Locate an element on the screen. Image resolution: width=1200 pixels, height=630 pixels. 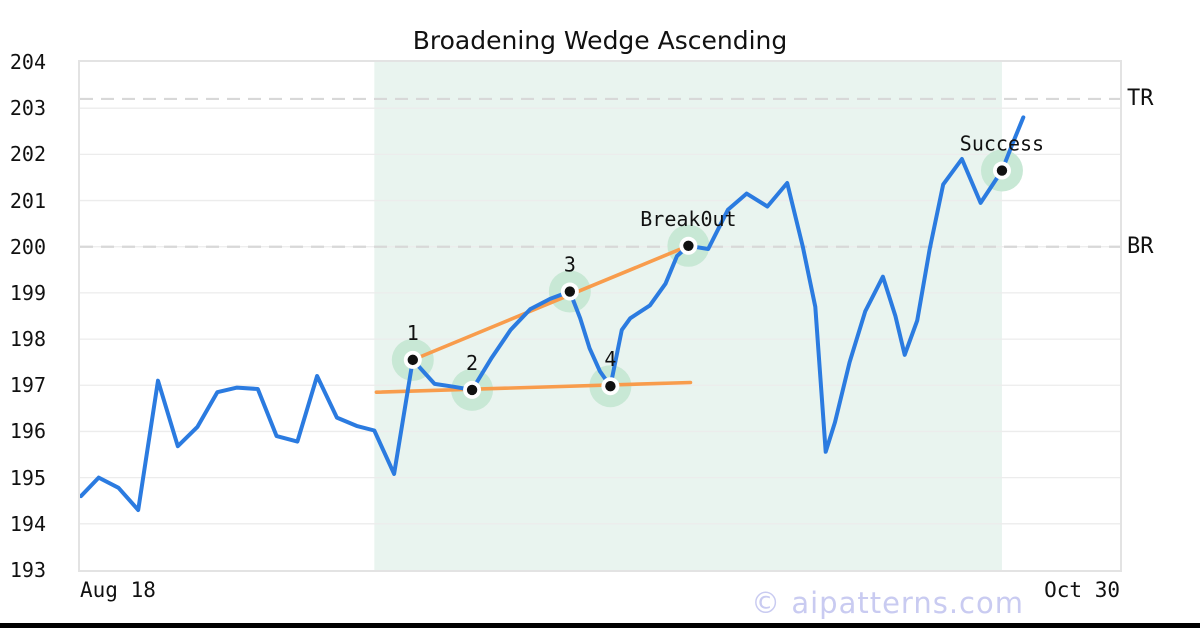
y-tick-label: 194 is located at coordinates (27, 523).